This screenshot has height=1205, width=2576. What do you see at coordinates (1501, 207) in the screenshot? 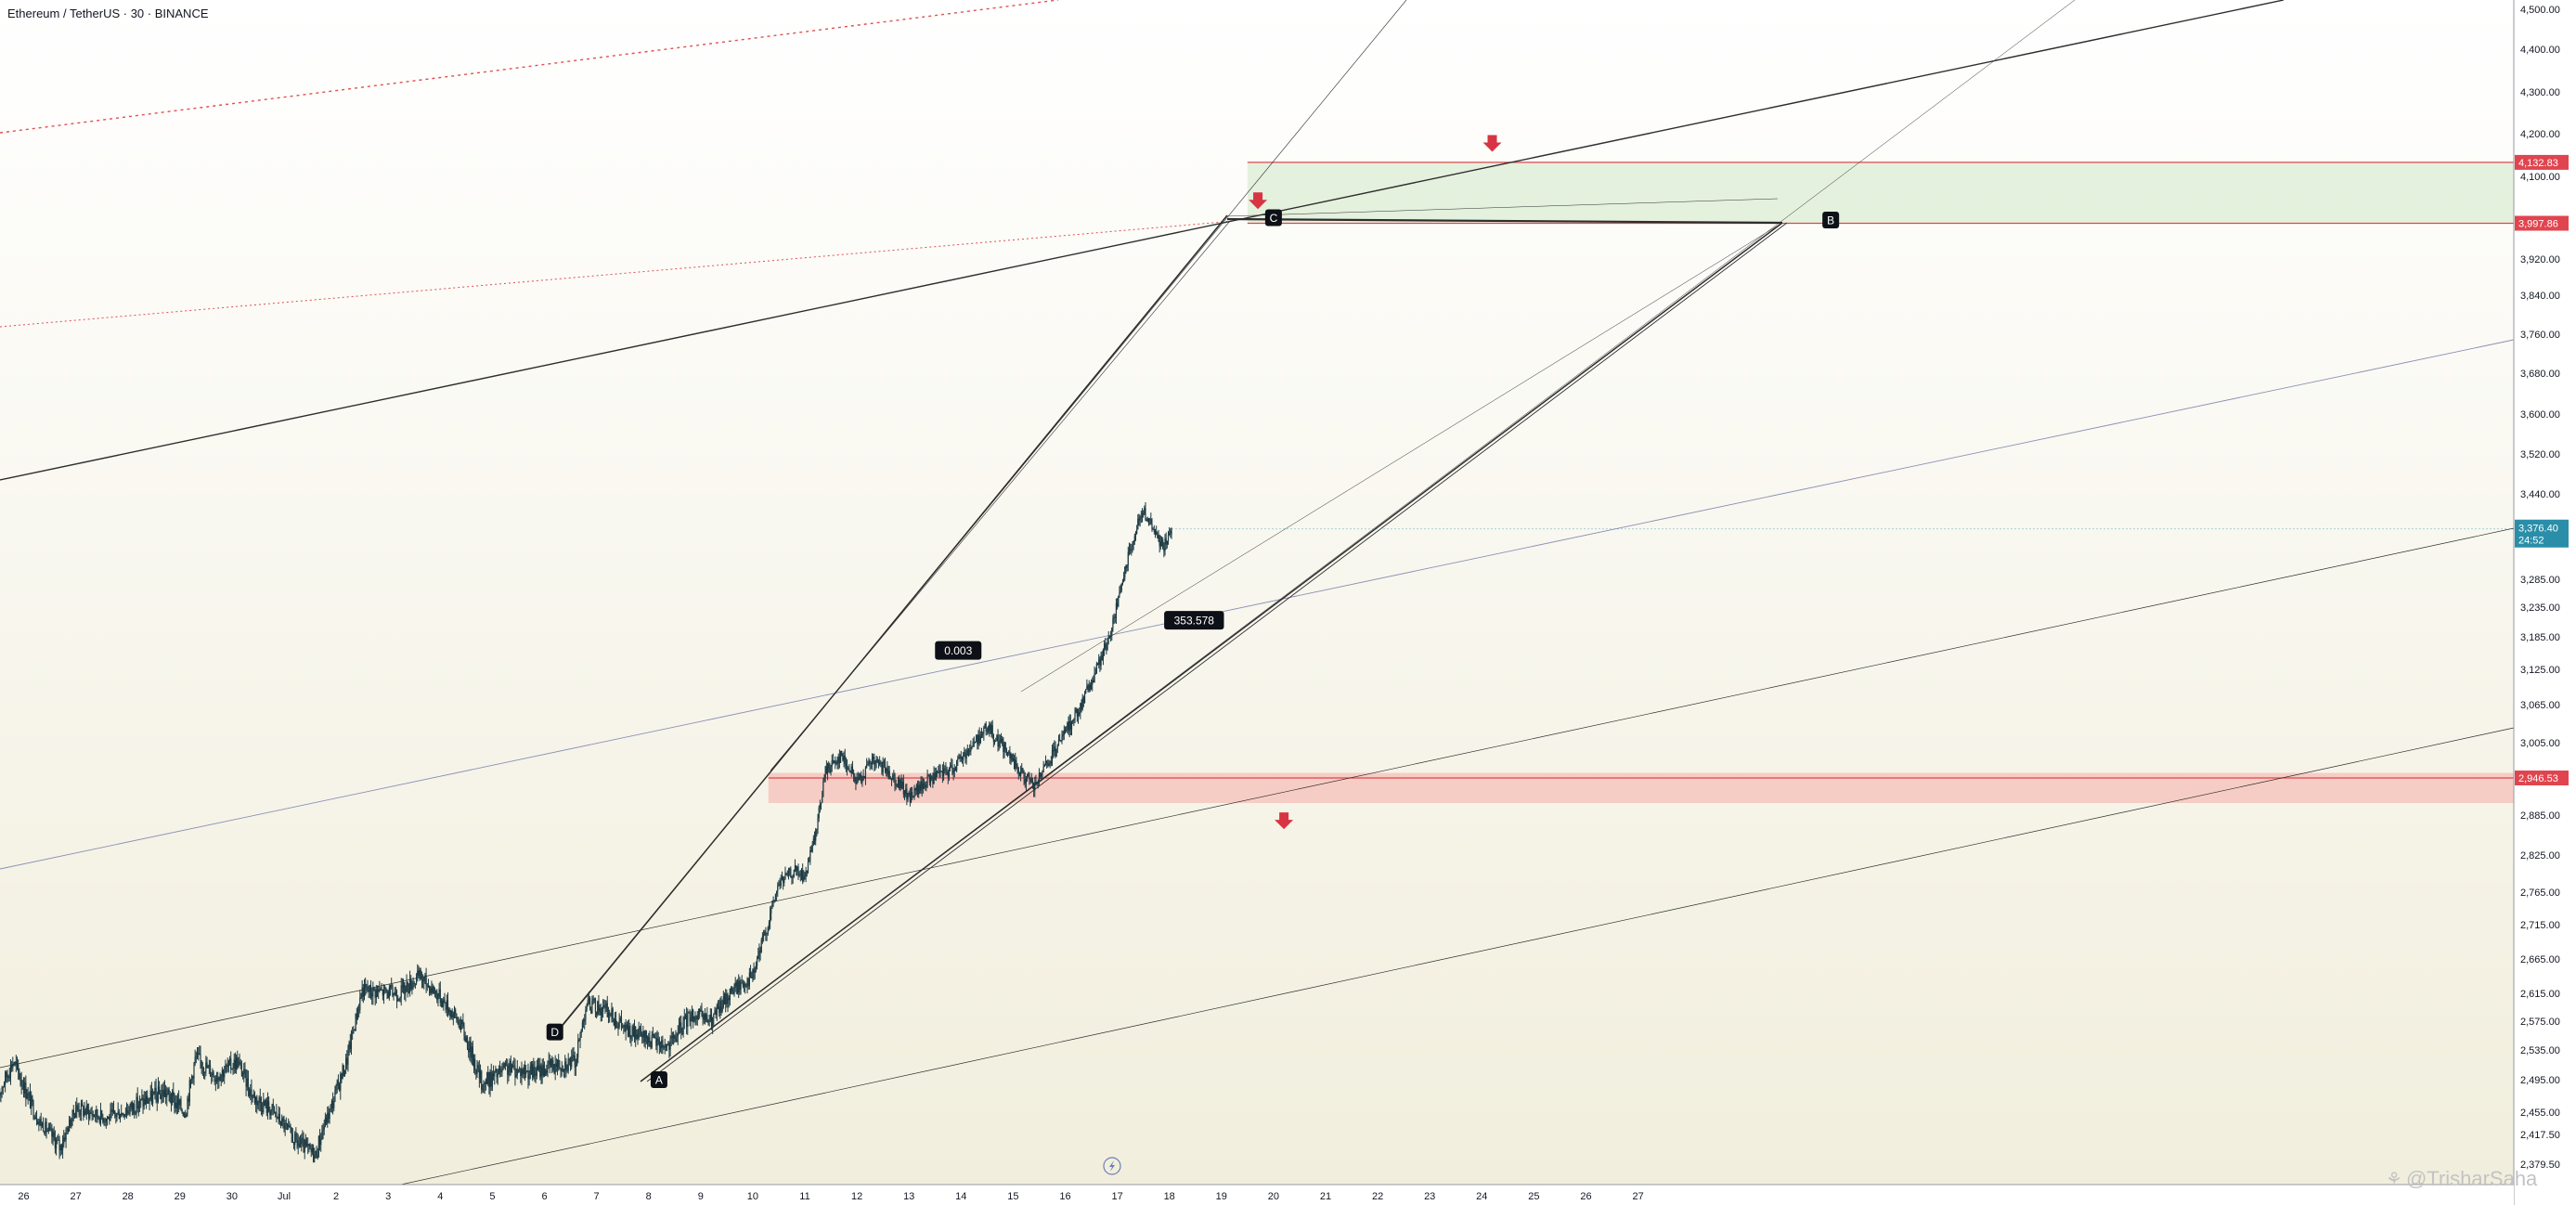
I see `cb-upper-line` at bounding box center [1501, 207].